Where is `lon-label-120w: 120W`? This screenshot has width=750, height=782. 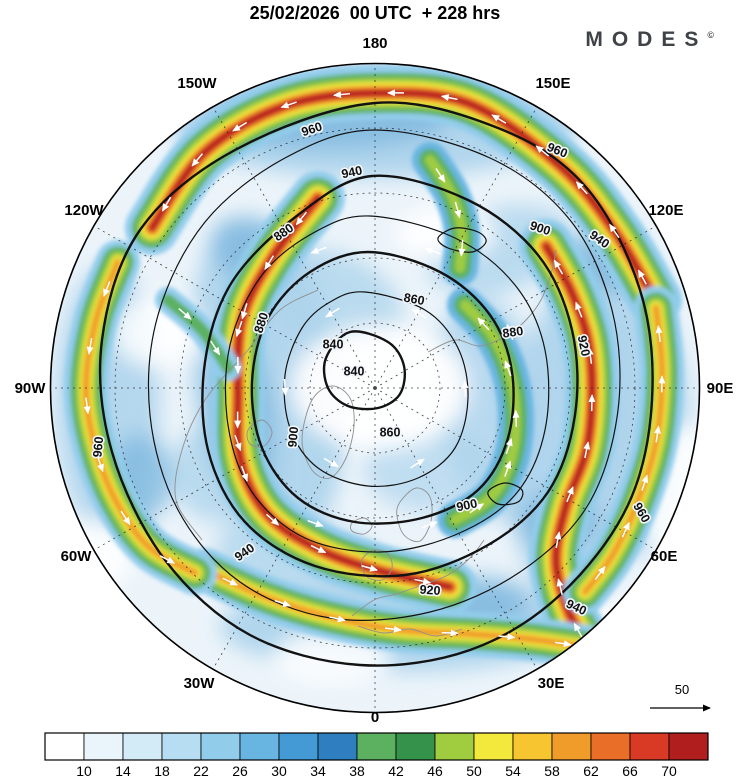
lon-label-120w: 120W is located at coordinates (84, 210).